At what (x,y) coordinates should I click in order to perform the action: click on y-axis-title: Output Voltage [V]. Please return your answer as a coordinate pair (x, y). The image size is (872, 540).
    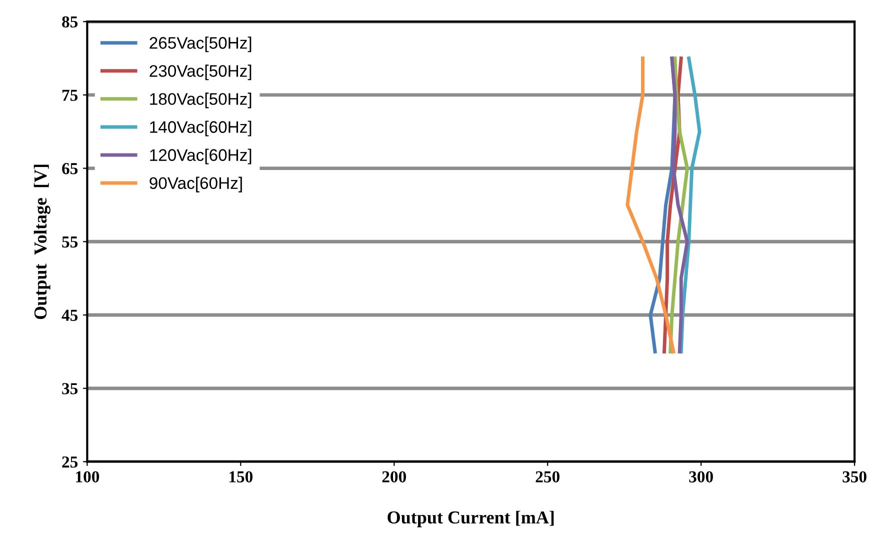
    Looking at the image, I should click on (42, 242).